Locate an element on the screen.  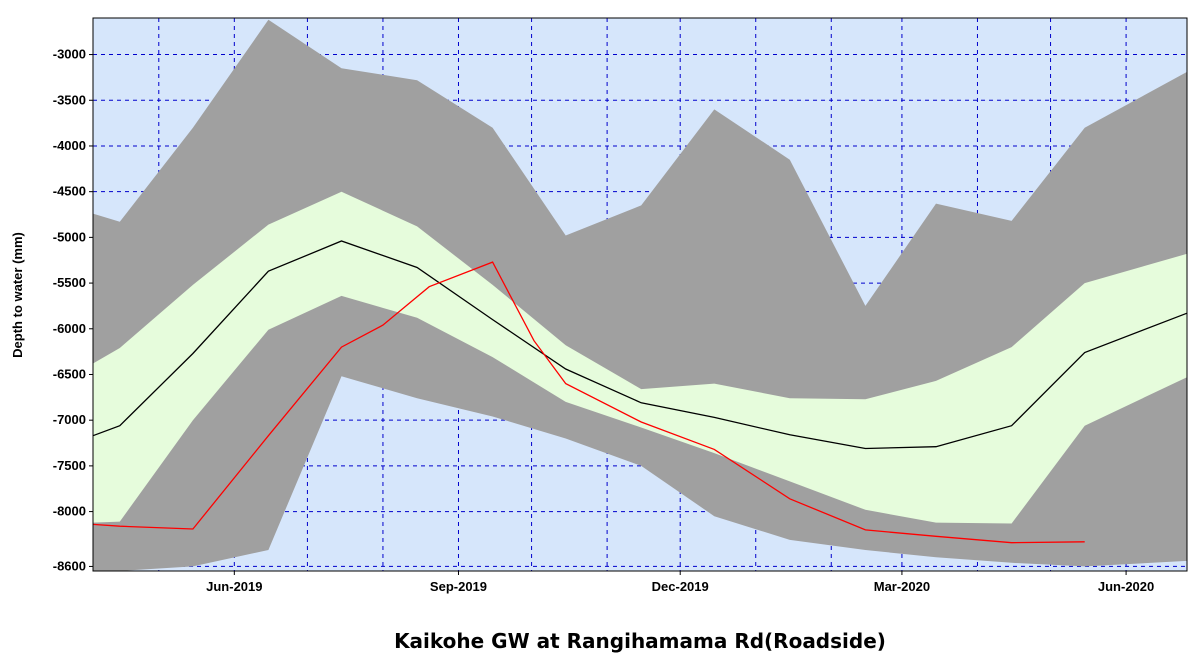
chart-title: Kaikohe GW at Rangihamama Rd(Roadside) is located at coordinates (640, 641).